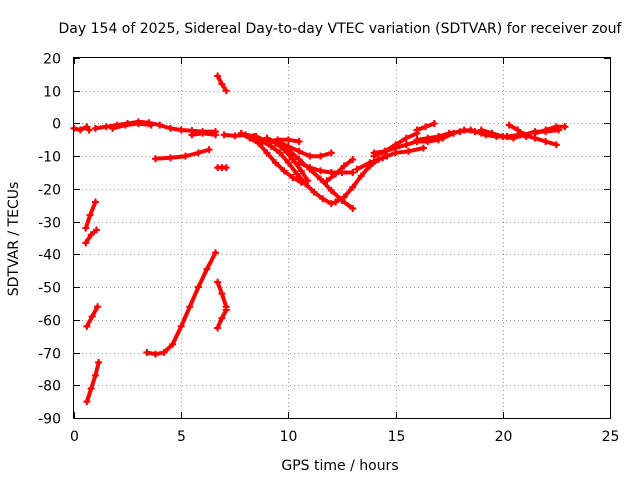  I want to click on y-tick-label: -60, so click(49, 322).